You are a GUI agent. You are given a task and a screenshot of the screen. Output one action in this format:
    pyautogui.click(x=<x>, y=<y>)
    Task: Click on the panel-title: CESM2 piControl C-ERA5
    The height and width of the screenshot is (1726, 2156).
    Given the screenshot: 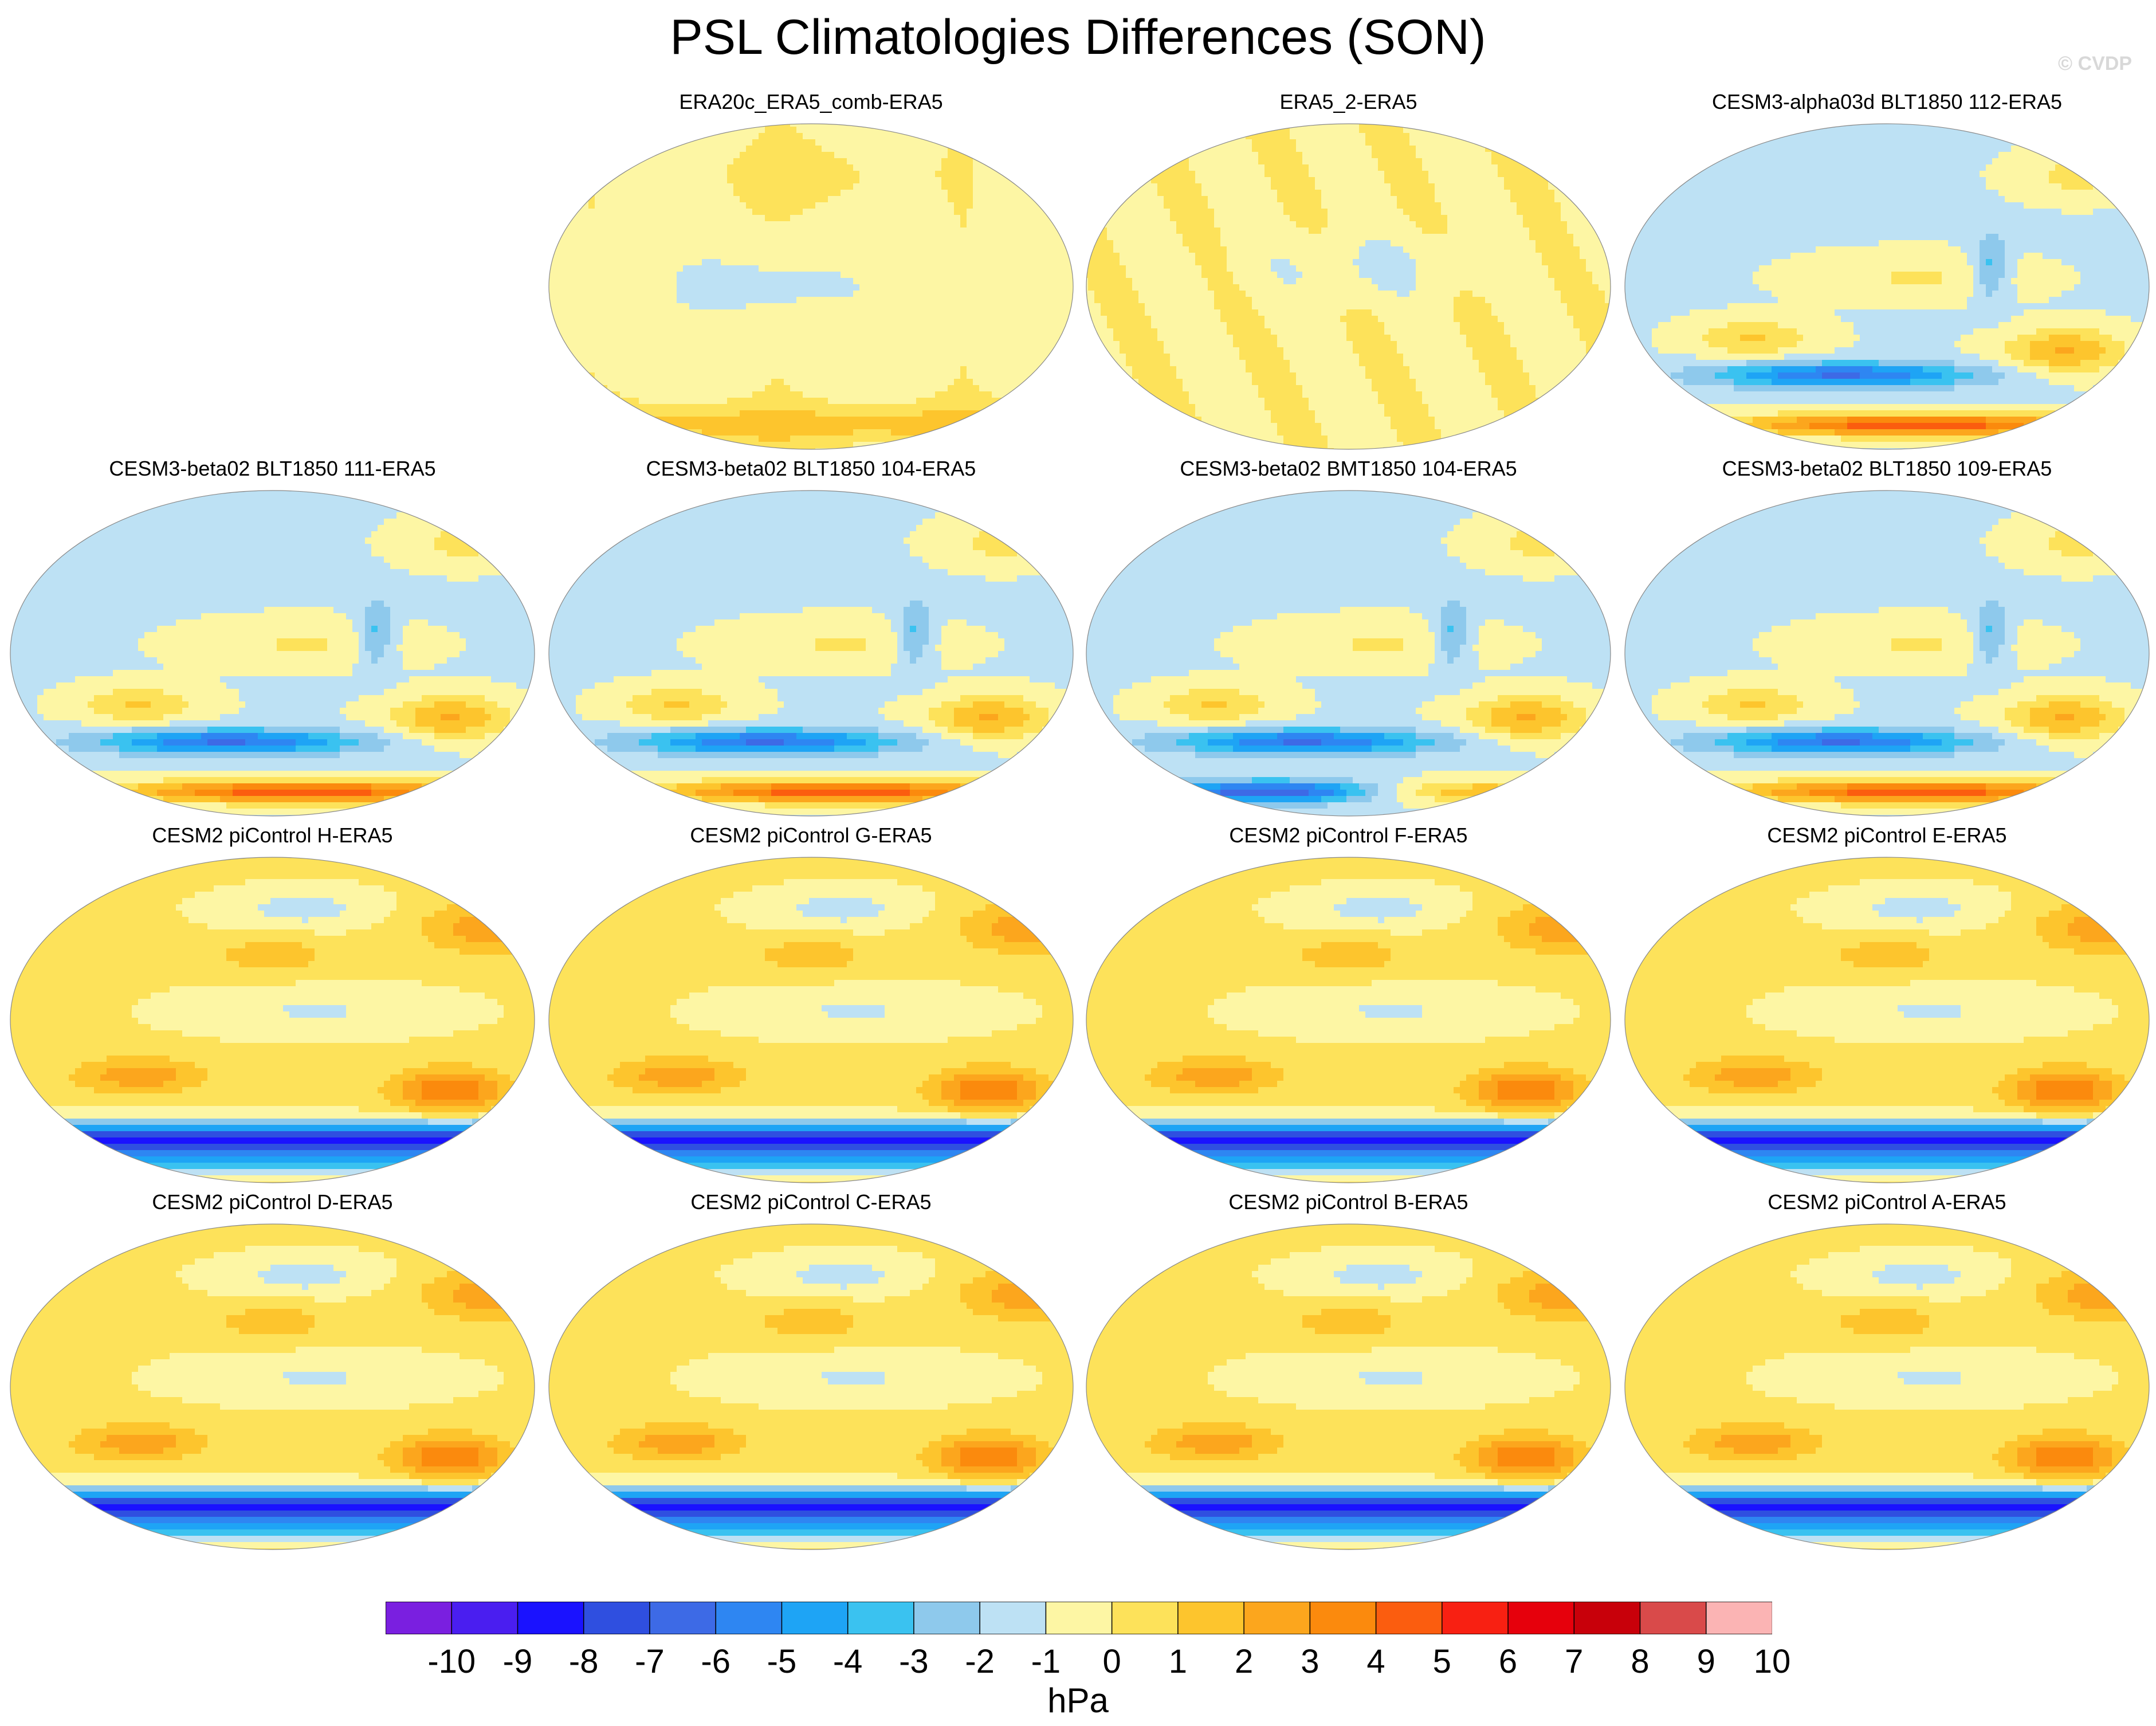 What is the action you would take?
    pyautogui.click(x=811, y=1202)
    